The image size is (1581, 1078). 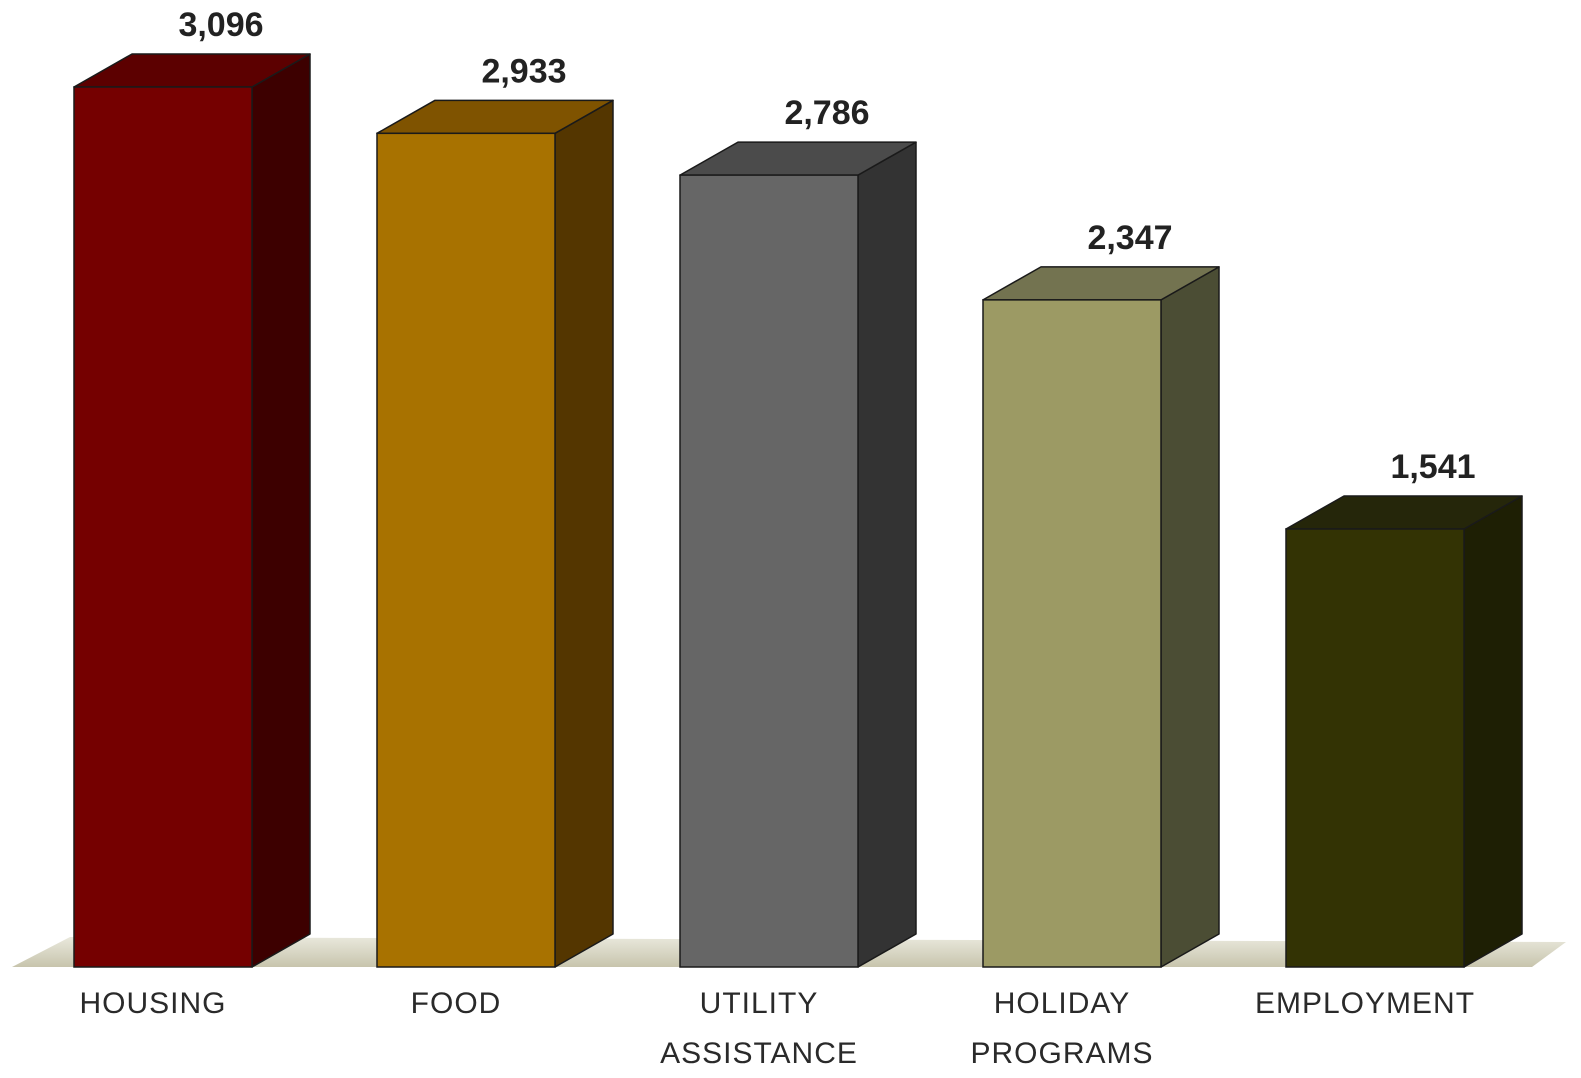 I want to click on value-label-housing: 3,096, so click(x=220, y=25).